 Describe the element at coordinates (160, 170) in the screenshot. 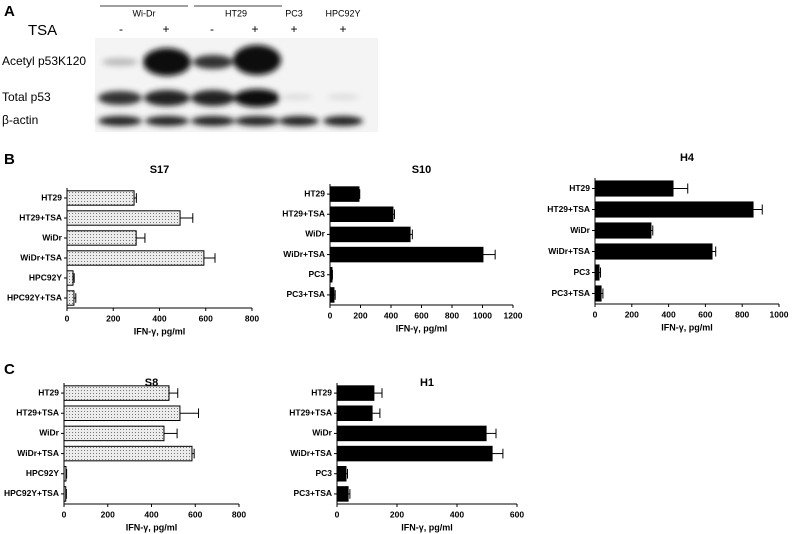

I see `chart-title: S17` at that location.